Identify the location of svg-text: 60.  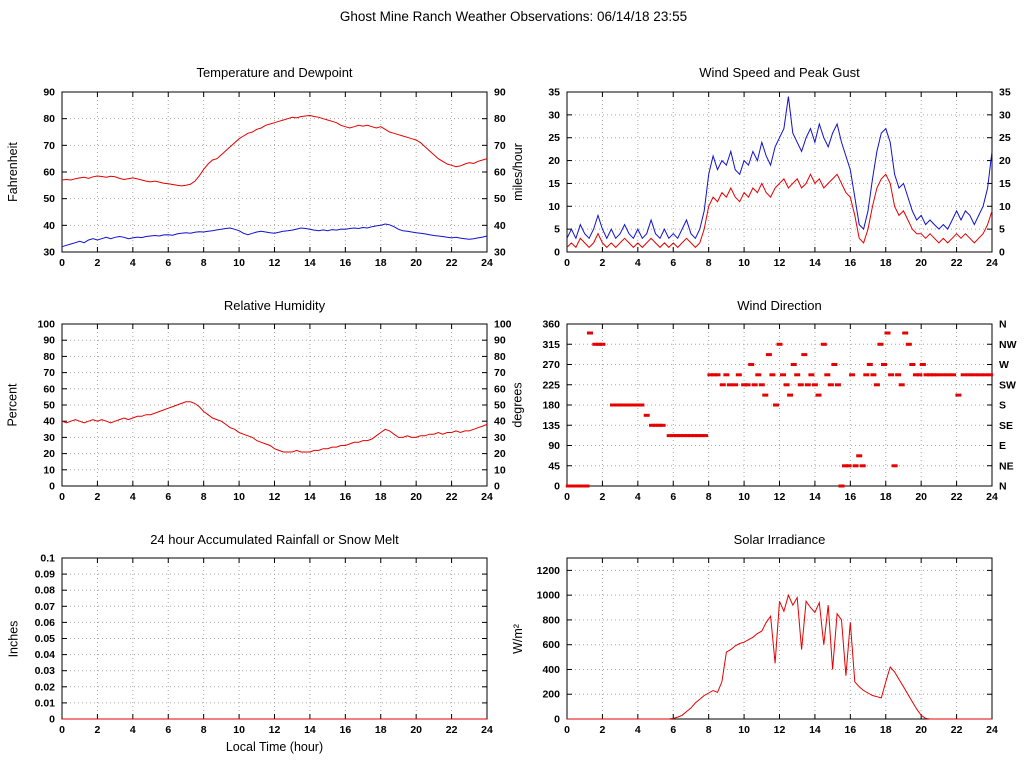
(500, 389).